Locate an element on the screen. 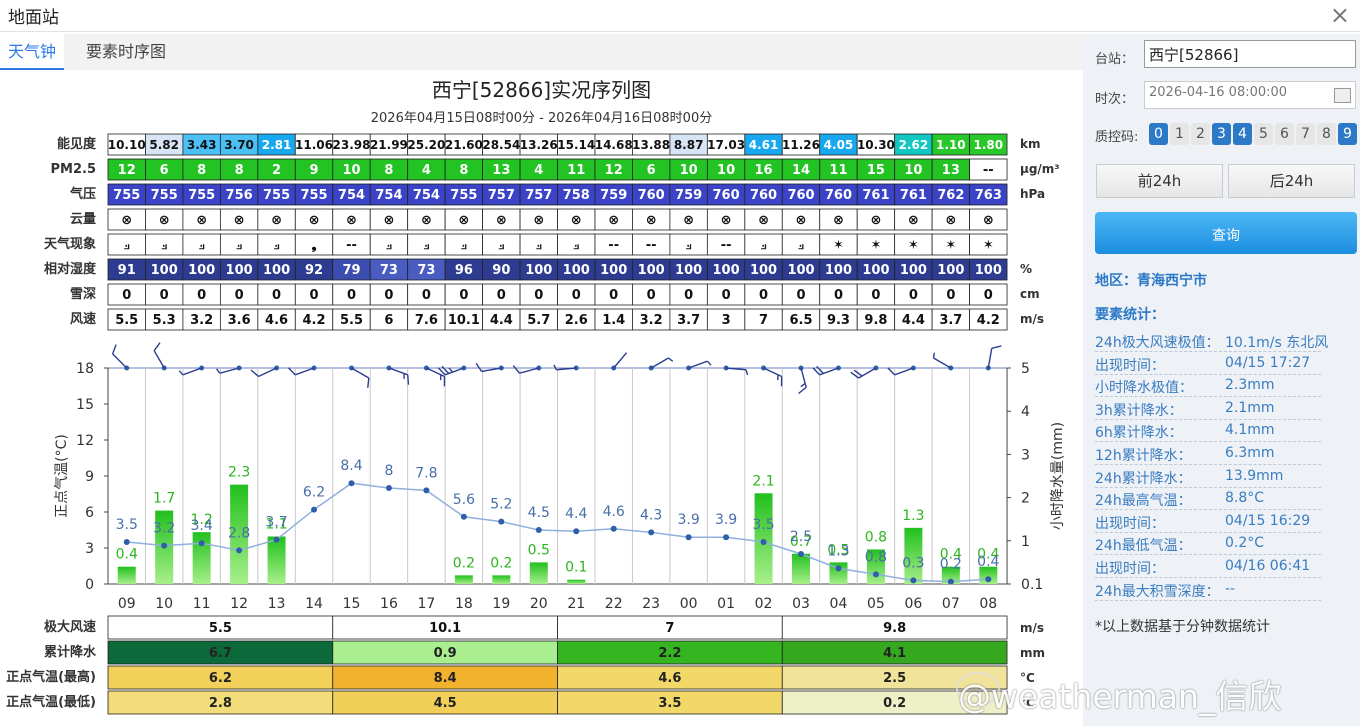 The height and width of the screenshot is (726, 1360). cell-value: 10.1 is located at coordinates (464, 320).